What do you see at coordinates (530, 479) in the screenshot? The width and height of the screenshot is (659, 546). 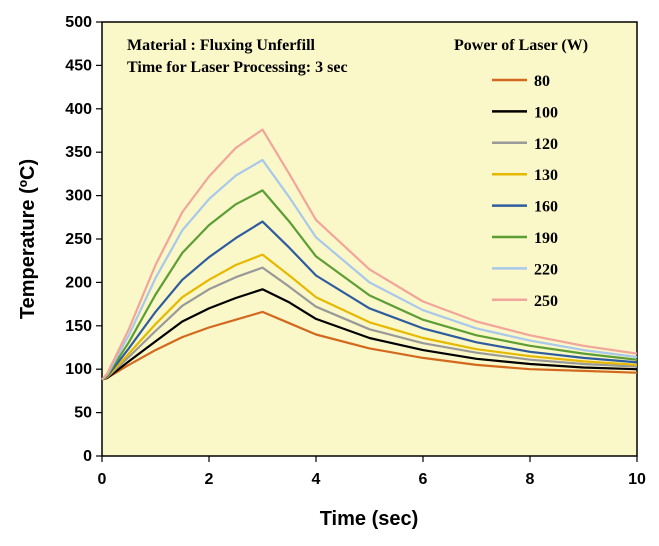 I see `x-tick-label: 8` at bounding box center [530, 479].